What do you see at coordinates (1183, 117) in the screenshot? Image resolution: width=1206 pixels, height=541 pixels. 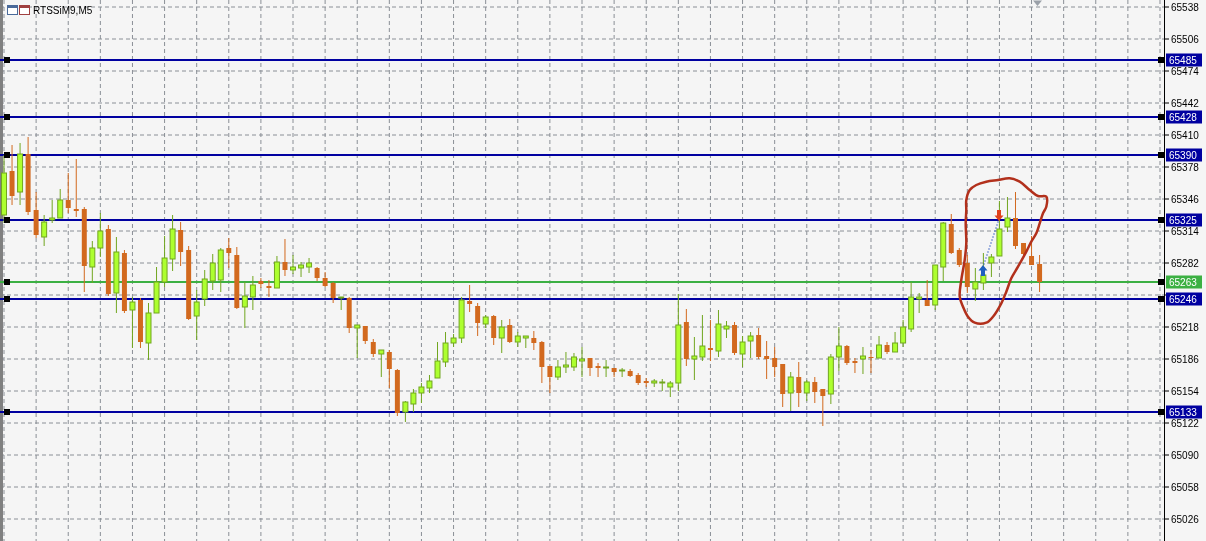 I see `ref-line-label: 65428` at bounding box center [1183, 117].